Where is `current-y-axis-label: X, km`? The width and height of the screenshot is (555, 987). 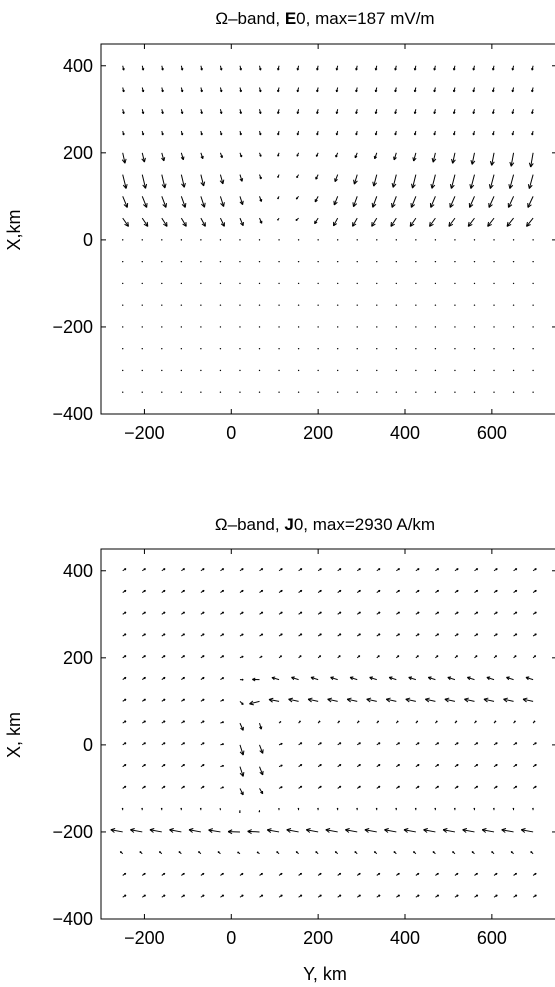 current-y-axis-label: X, km is located at coordinates (14, 735).